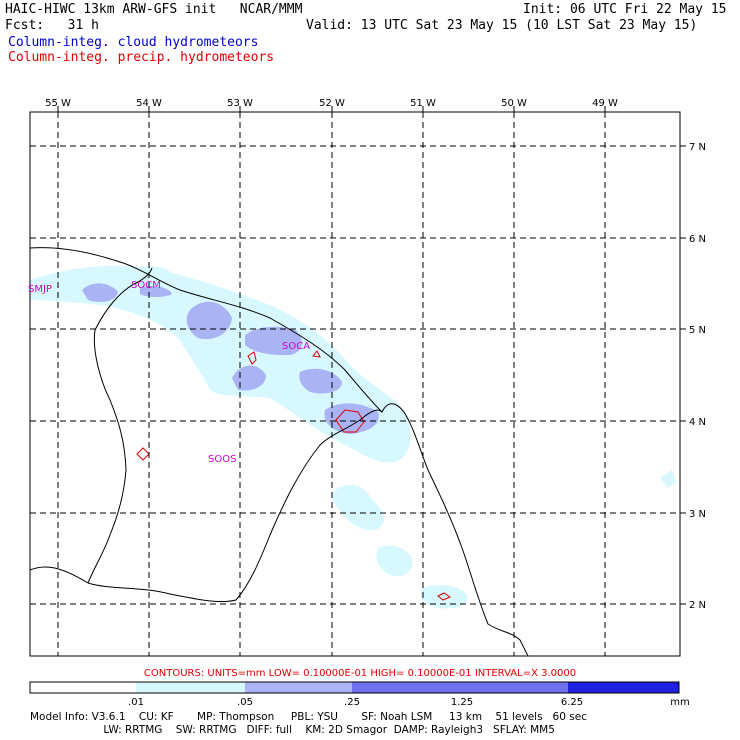  I want to click on colorbar-label: 1.25, so click(462, 702).